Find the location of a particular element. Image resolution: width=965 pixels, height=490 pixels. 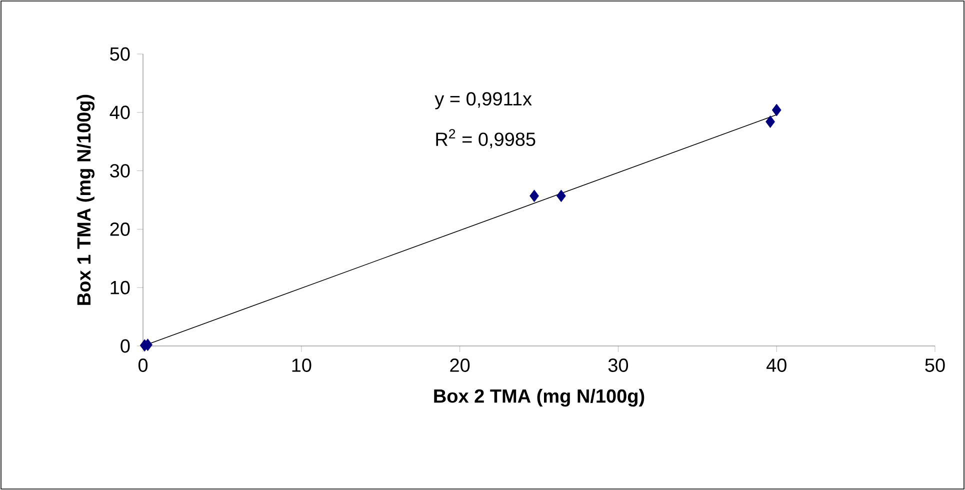

y-tick-label: 0 is located at coordinates (125, 346).